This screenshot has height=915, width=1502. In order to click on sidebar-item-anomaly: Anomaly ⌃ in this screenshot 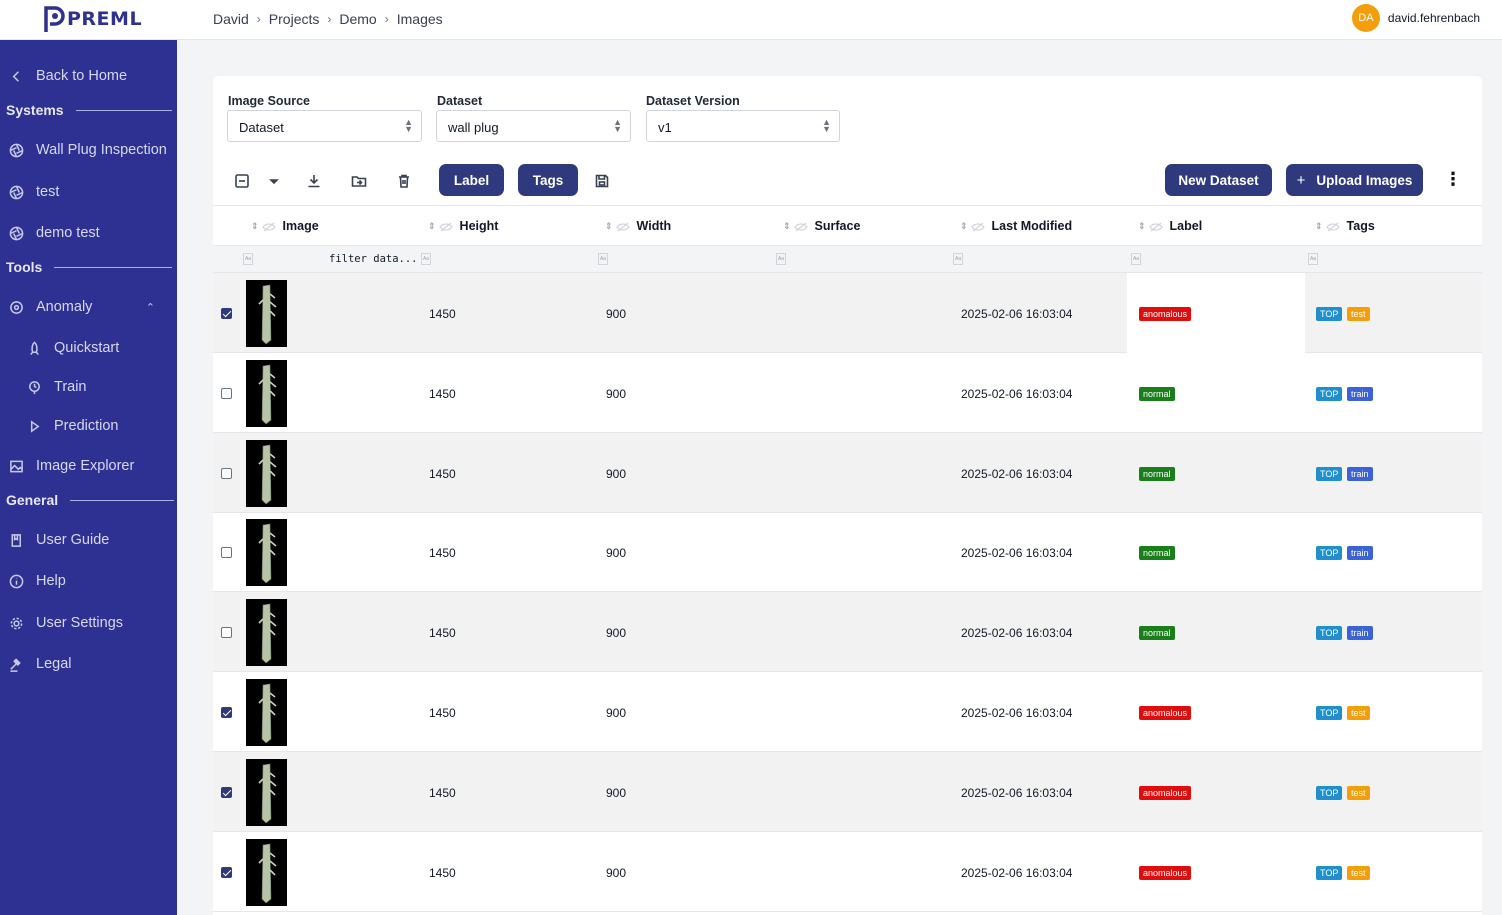, I will do `click(92, 307)`.